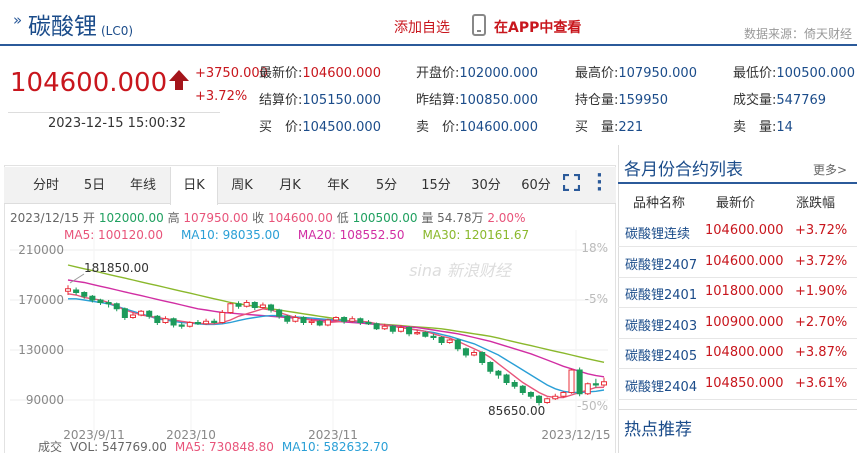  What do you see at coordinates (830, 170) in the screenshot?
I see `more-link: 更多>` at bounding box center [830, 170].